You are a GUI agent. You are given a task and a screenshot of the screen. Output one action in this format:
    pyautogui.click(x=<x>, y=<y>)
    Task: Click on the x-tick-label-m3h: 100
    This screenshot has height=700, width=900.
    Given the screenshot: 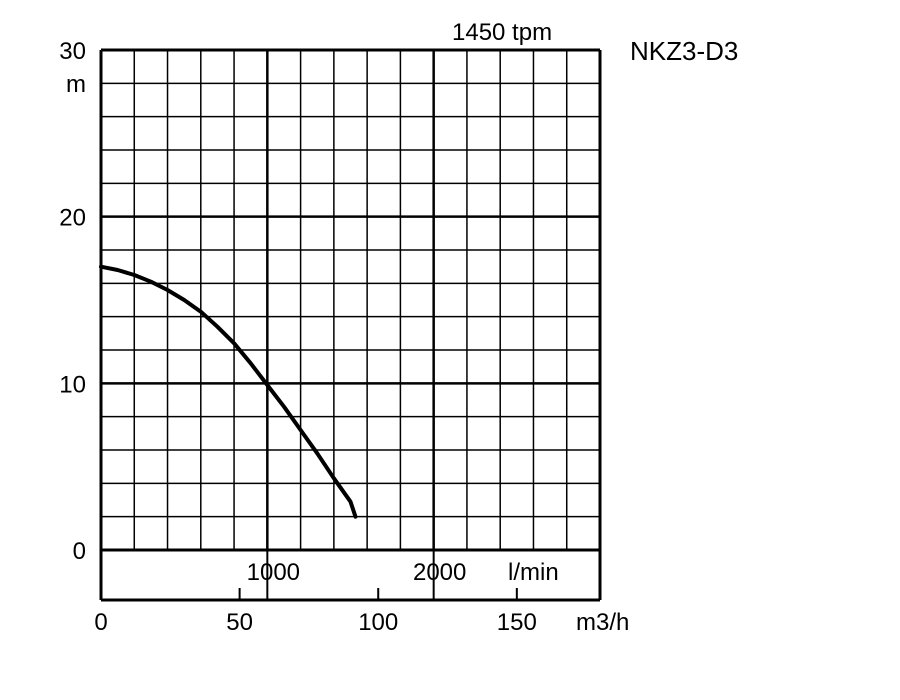 What is the action you would take?
    pyautogui.click(x=378, y=622)
    